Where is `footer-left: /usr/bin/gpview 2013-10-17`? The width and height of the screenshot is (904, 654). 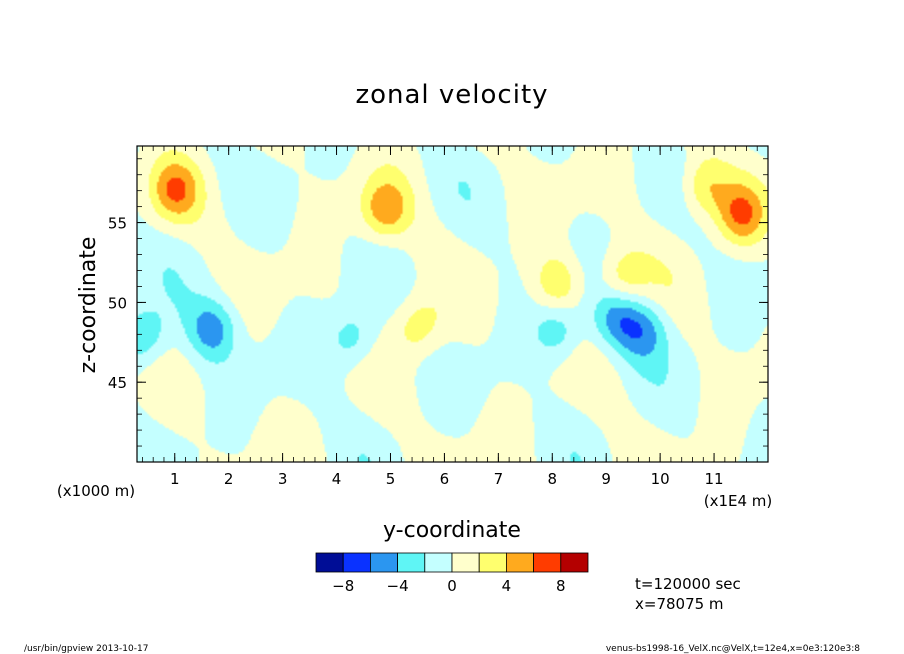 footer-left: /usr/bin/gpview 2013-10-17 is located at coordinates (86, 649).